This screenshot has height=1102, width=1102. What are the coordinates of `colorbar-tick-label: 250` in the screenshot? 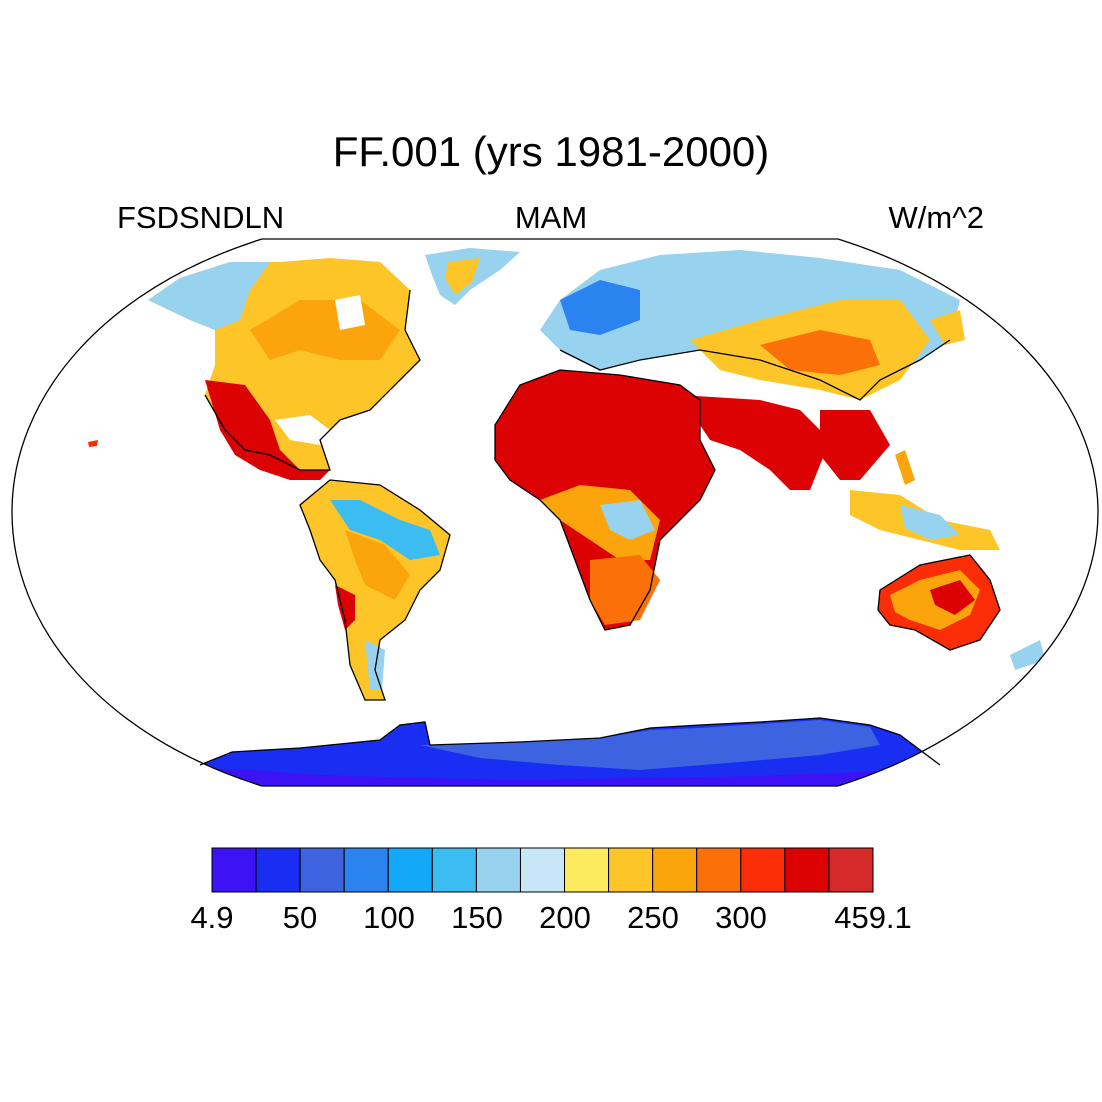 It's located at (653, 917).